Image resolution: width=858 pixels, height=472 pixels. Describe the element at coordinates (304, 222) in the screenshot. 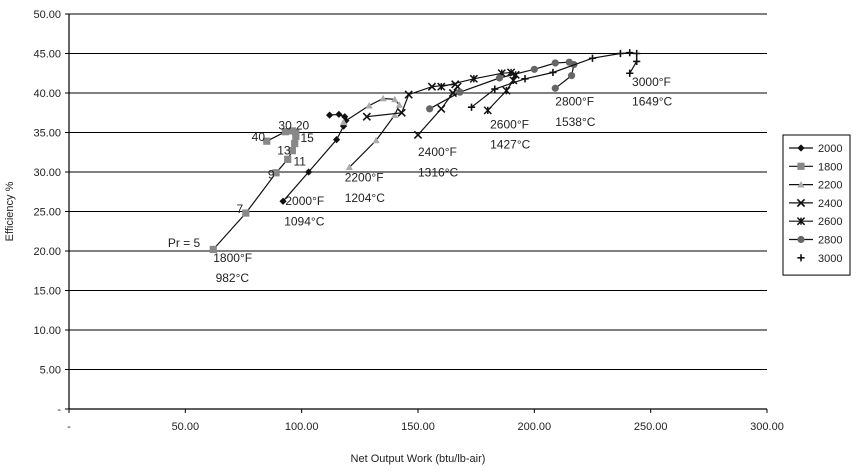

I see `annotation-label: 1094°C` at that location.